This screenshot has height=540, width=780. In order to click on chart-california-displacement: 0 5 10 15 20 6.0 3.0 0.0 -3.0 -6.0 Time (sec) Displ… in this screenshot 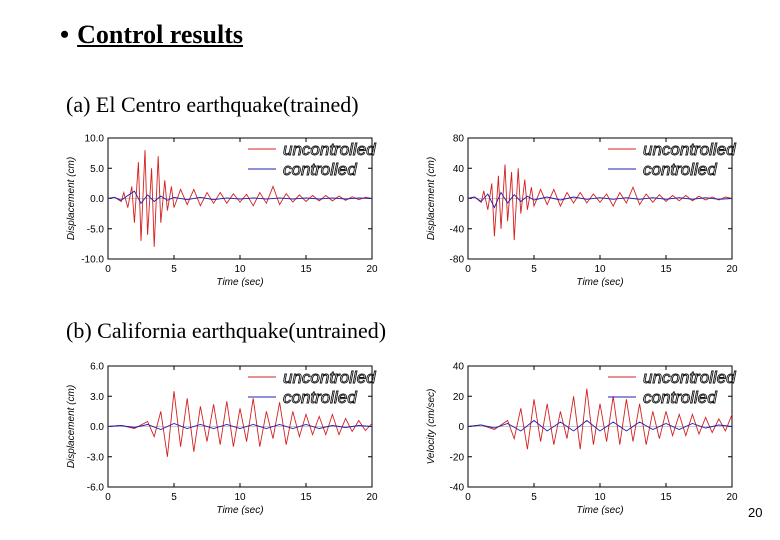, I will do `click(222, 439)`.